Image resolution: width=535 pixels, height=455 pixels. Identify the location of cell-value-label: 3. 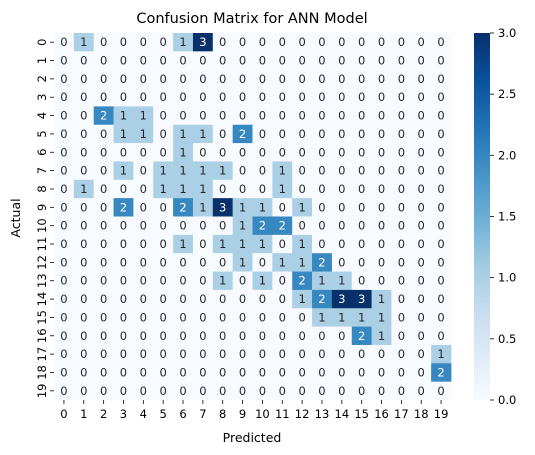
(202, 42).